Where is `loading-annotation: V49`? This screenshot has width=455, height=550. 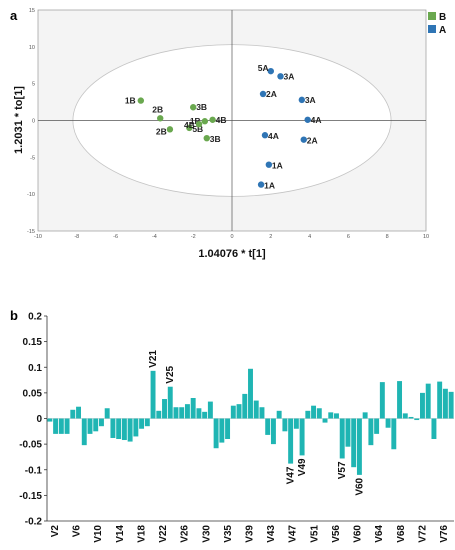
loading-annotation: V49 is located at coordinates (302, 467).